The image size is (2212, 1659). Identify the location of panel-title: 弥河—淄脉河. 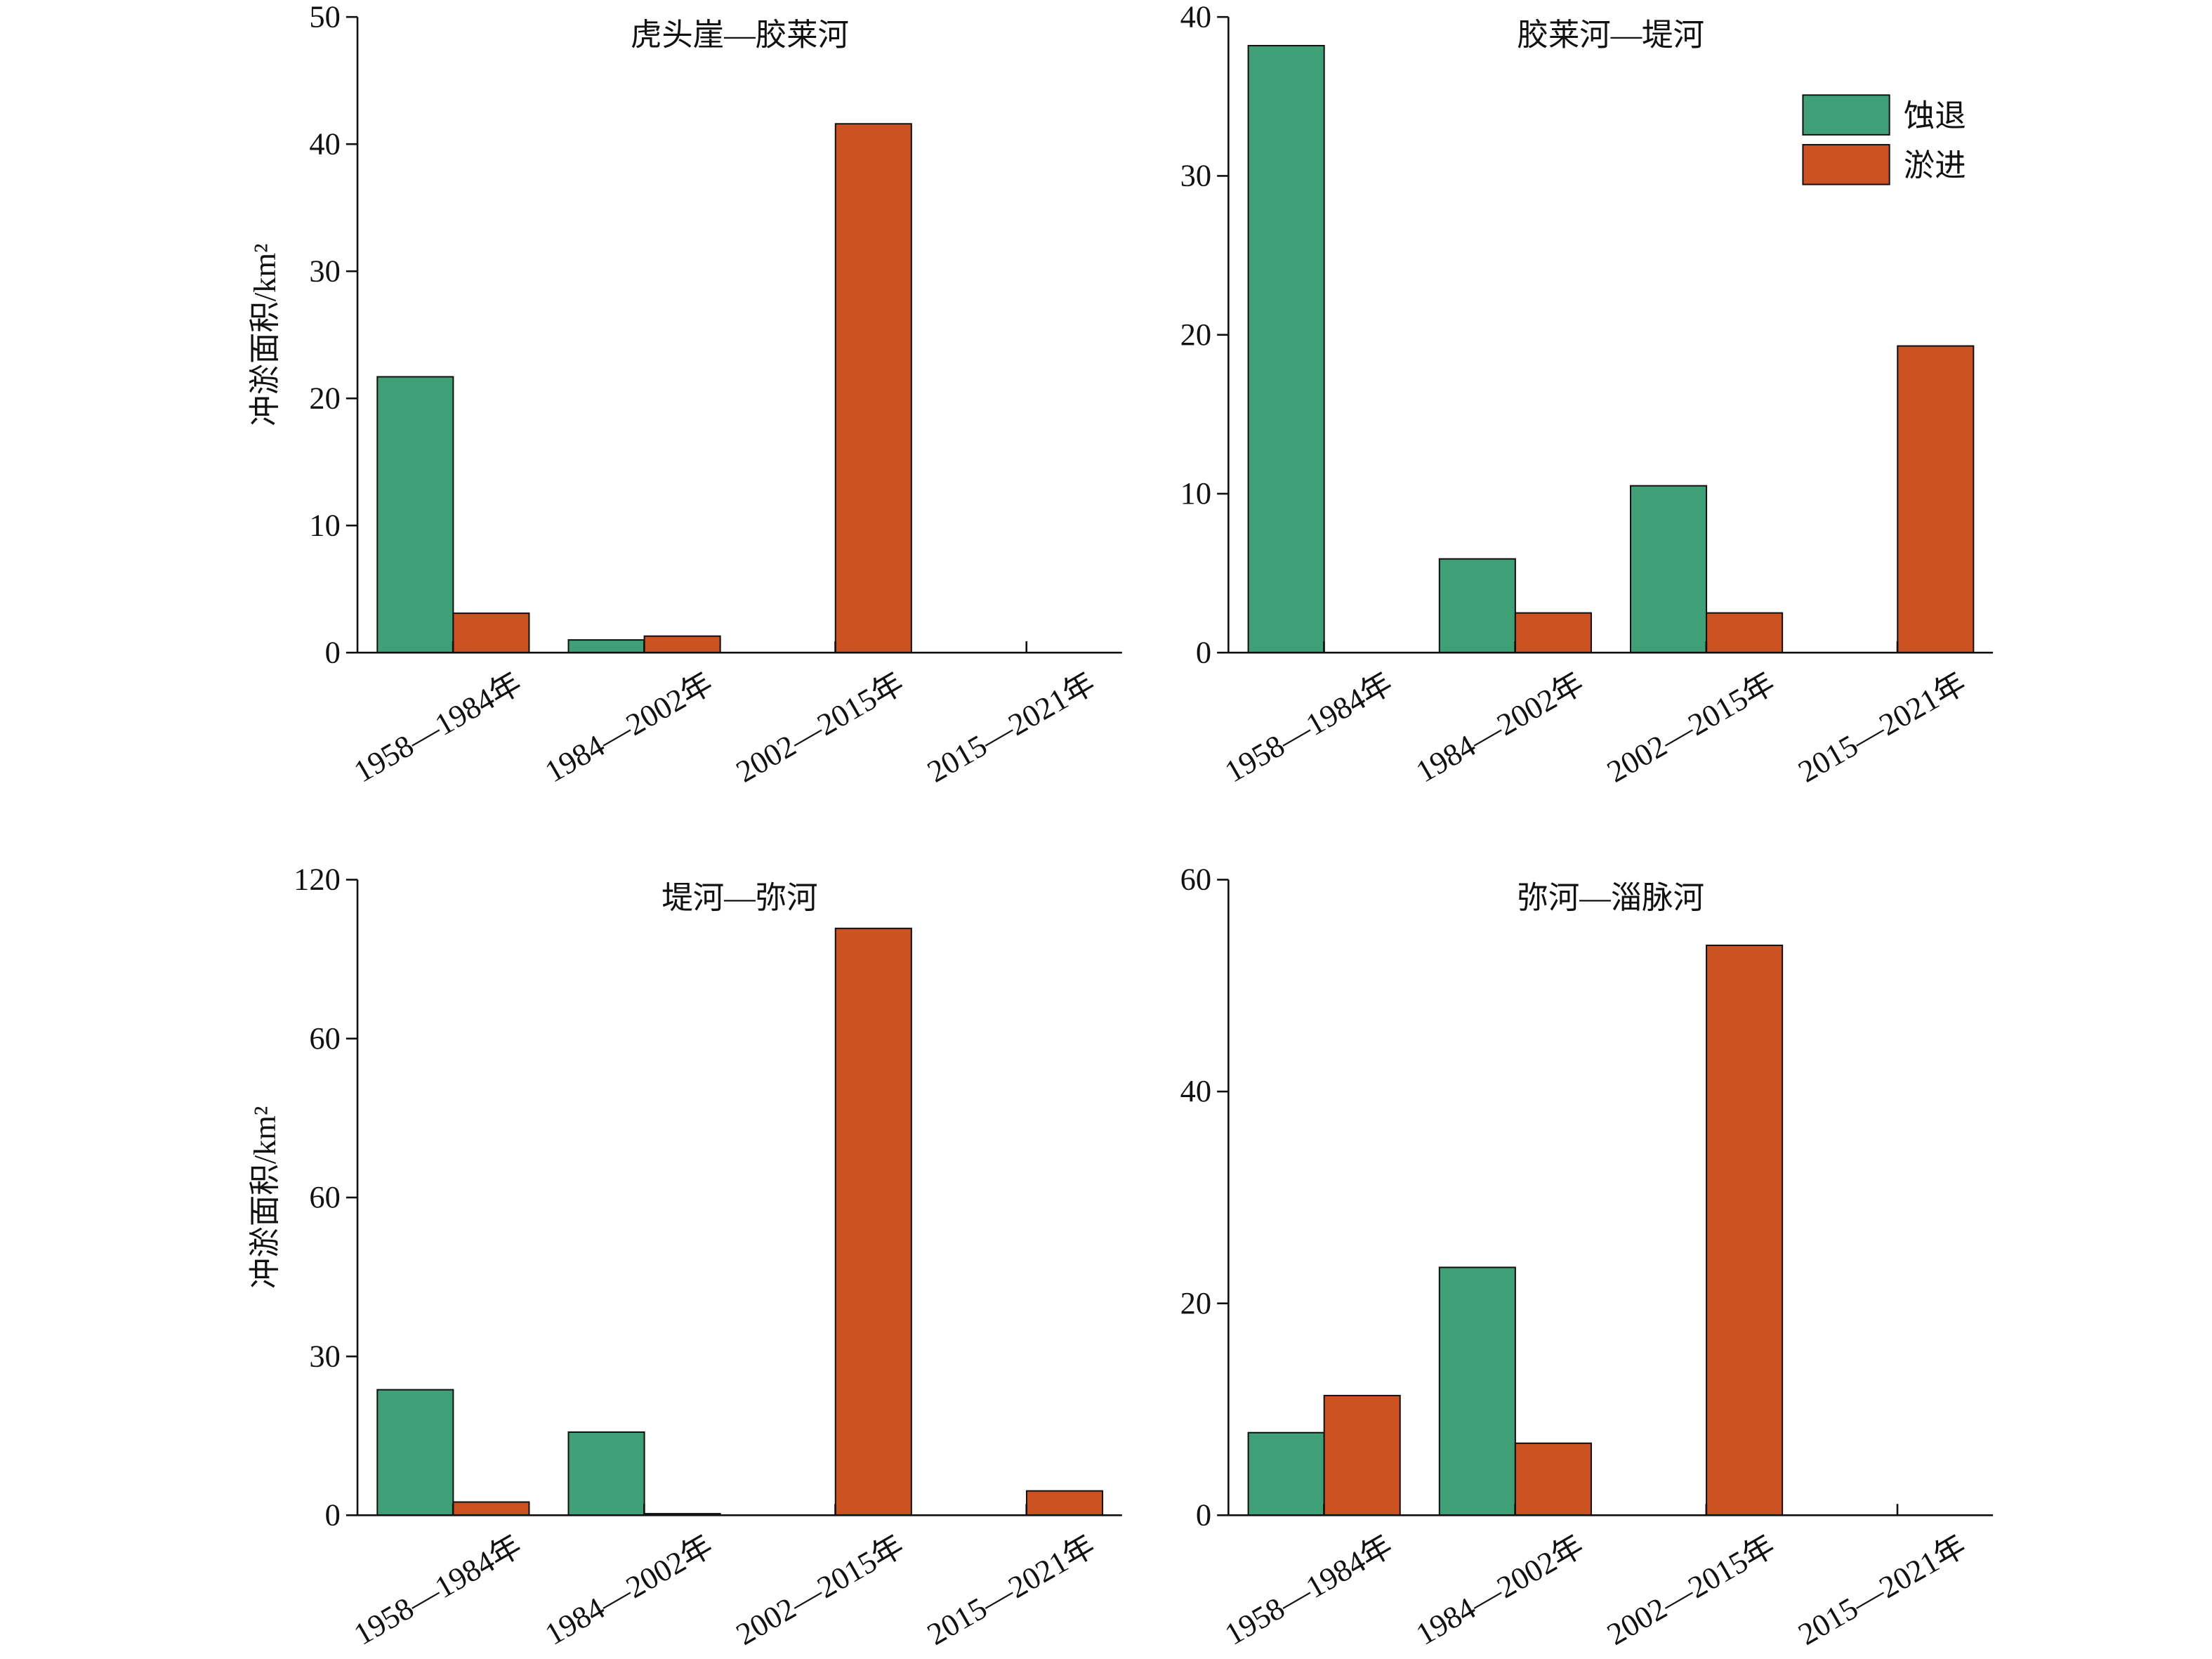
(1610, 898).